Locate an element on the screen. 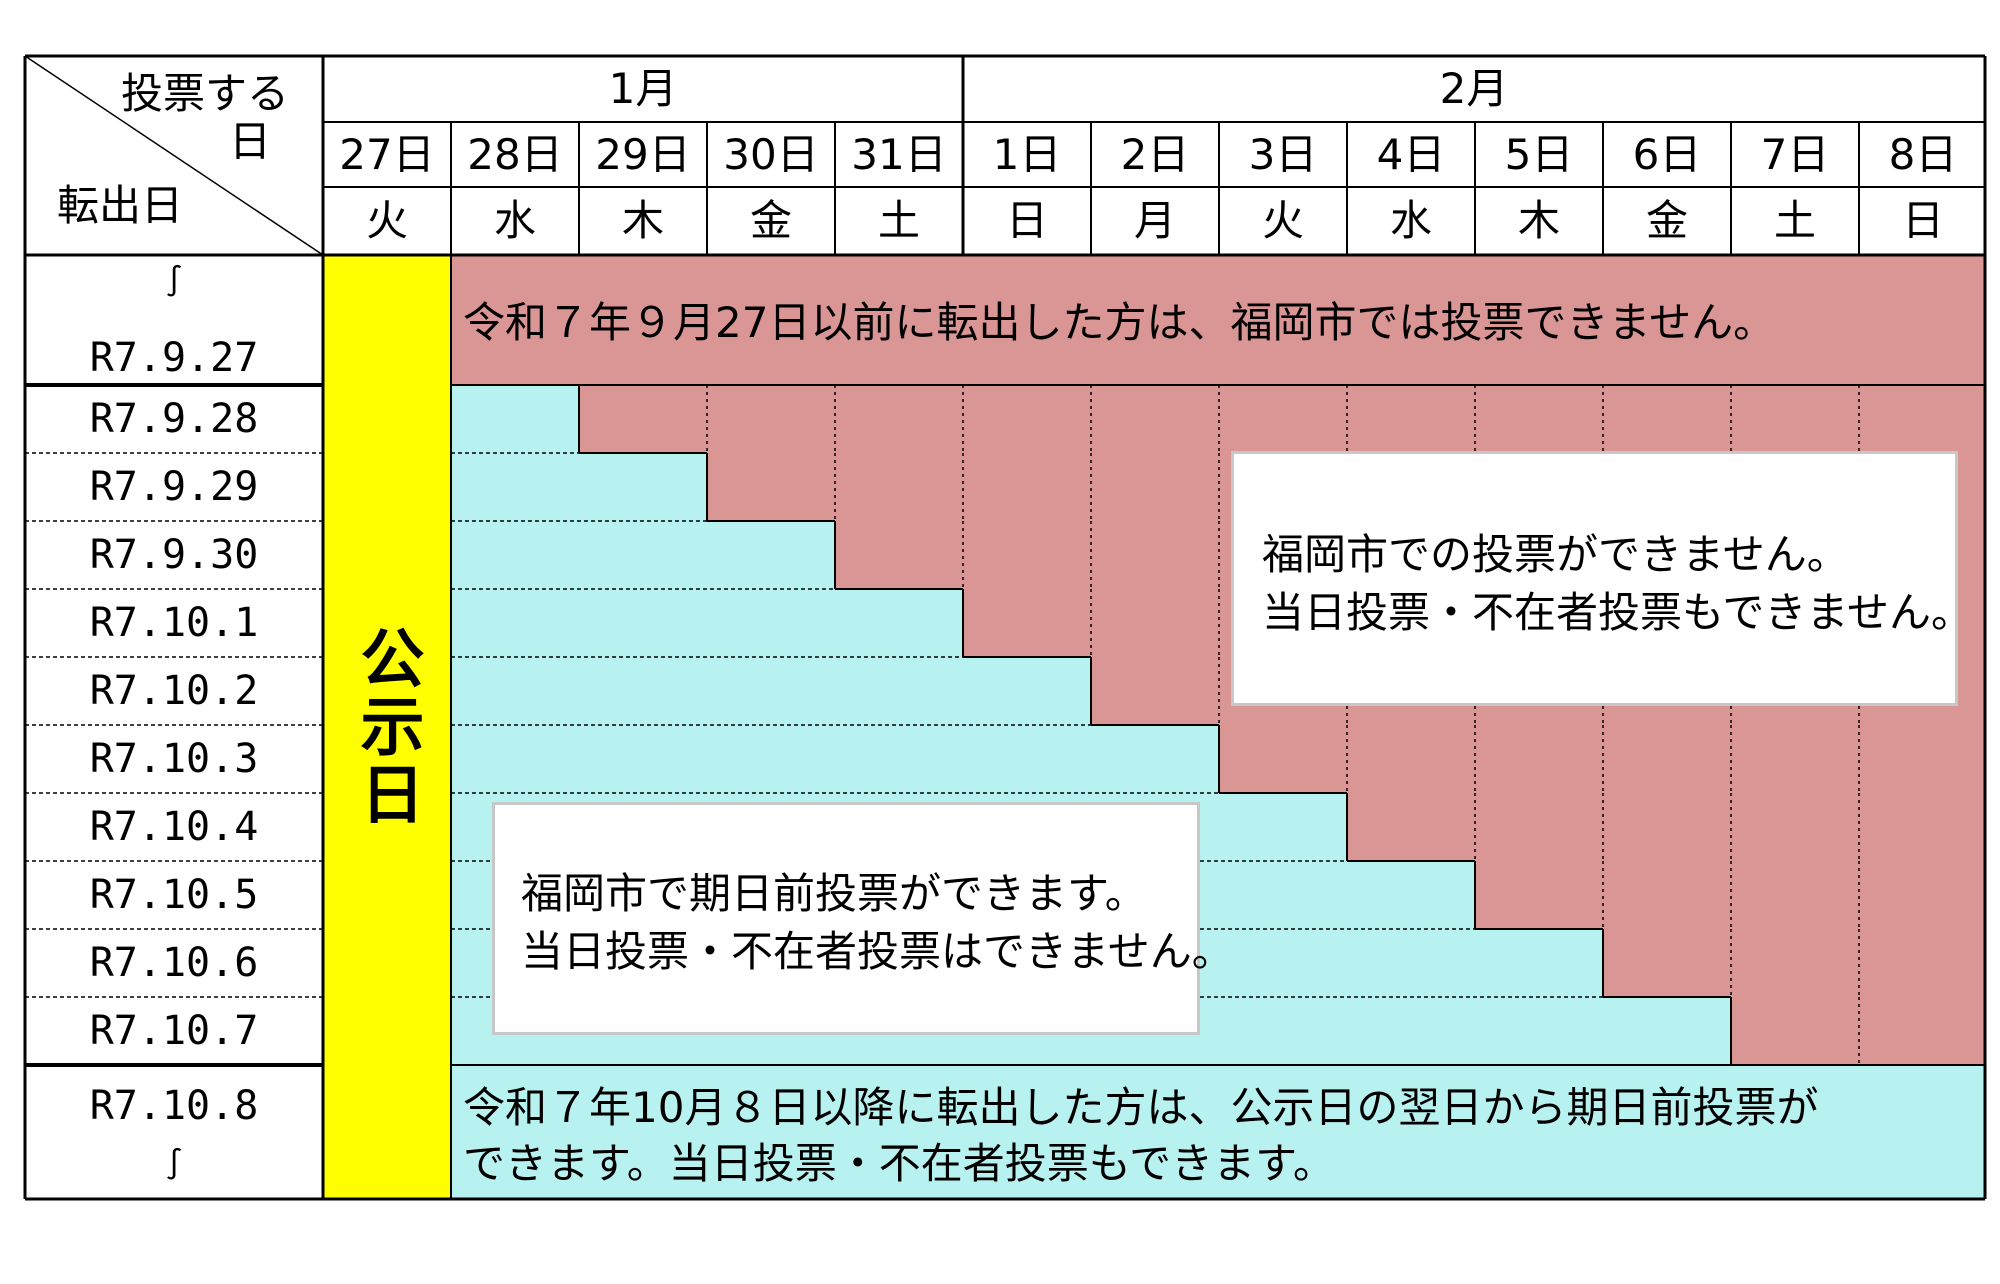  cannot-vote-line2: 当日投票・不在者投票もできません。 is located at coordinates (1618, 612).